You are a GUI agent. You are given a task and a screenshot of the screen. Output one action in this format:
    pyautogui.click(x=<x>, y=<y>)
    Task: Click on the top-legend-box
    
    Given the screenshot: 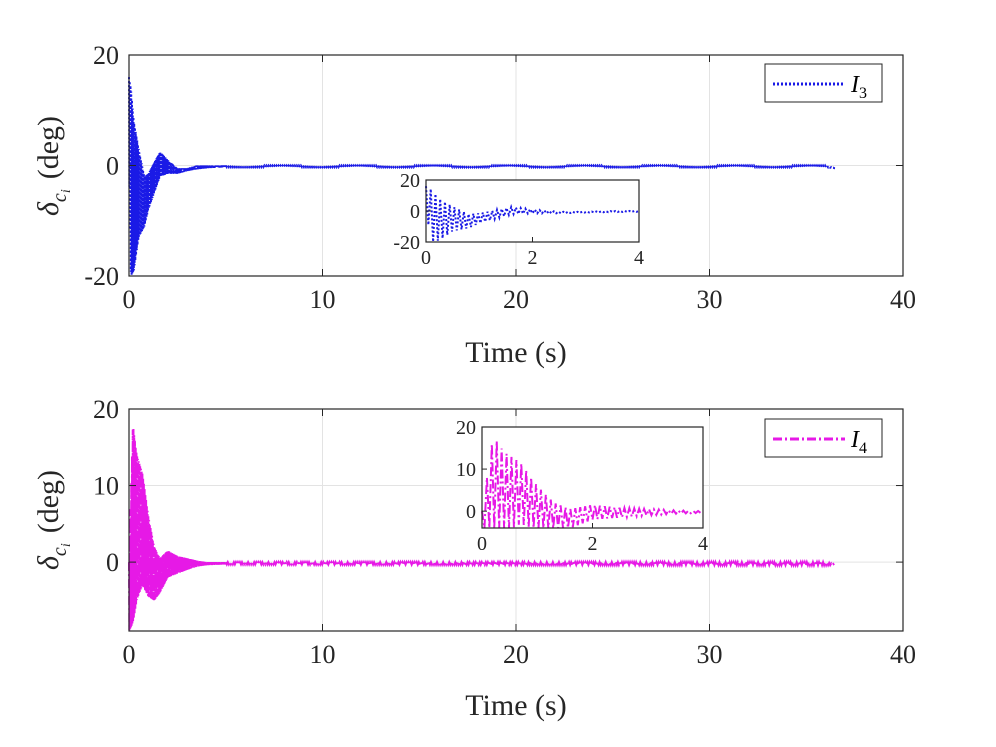 What is the action you would take?
    pyautogui.click(x=823, y=83)
    